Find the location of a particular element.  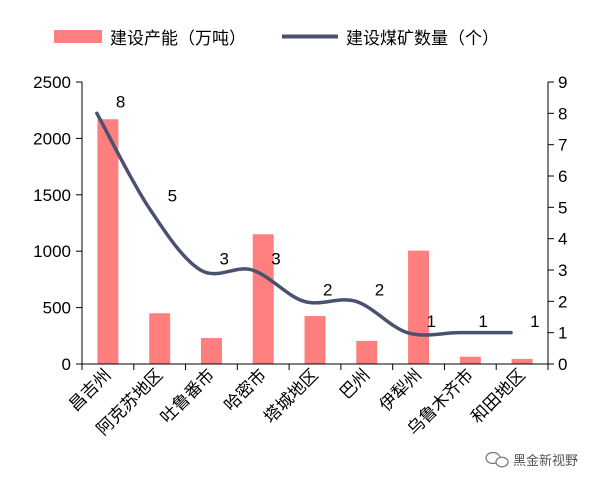

line-data-label-5: 2 is located at coordinates (379, 290).